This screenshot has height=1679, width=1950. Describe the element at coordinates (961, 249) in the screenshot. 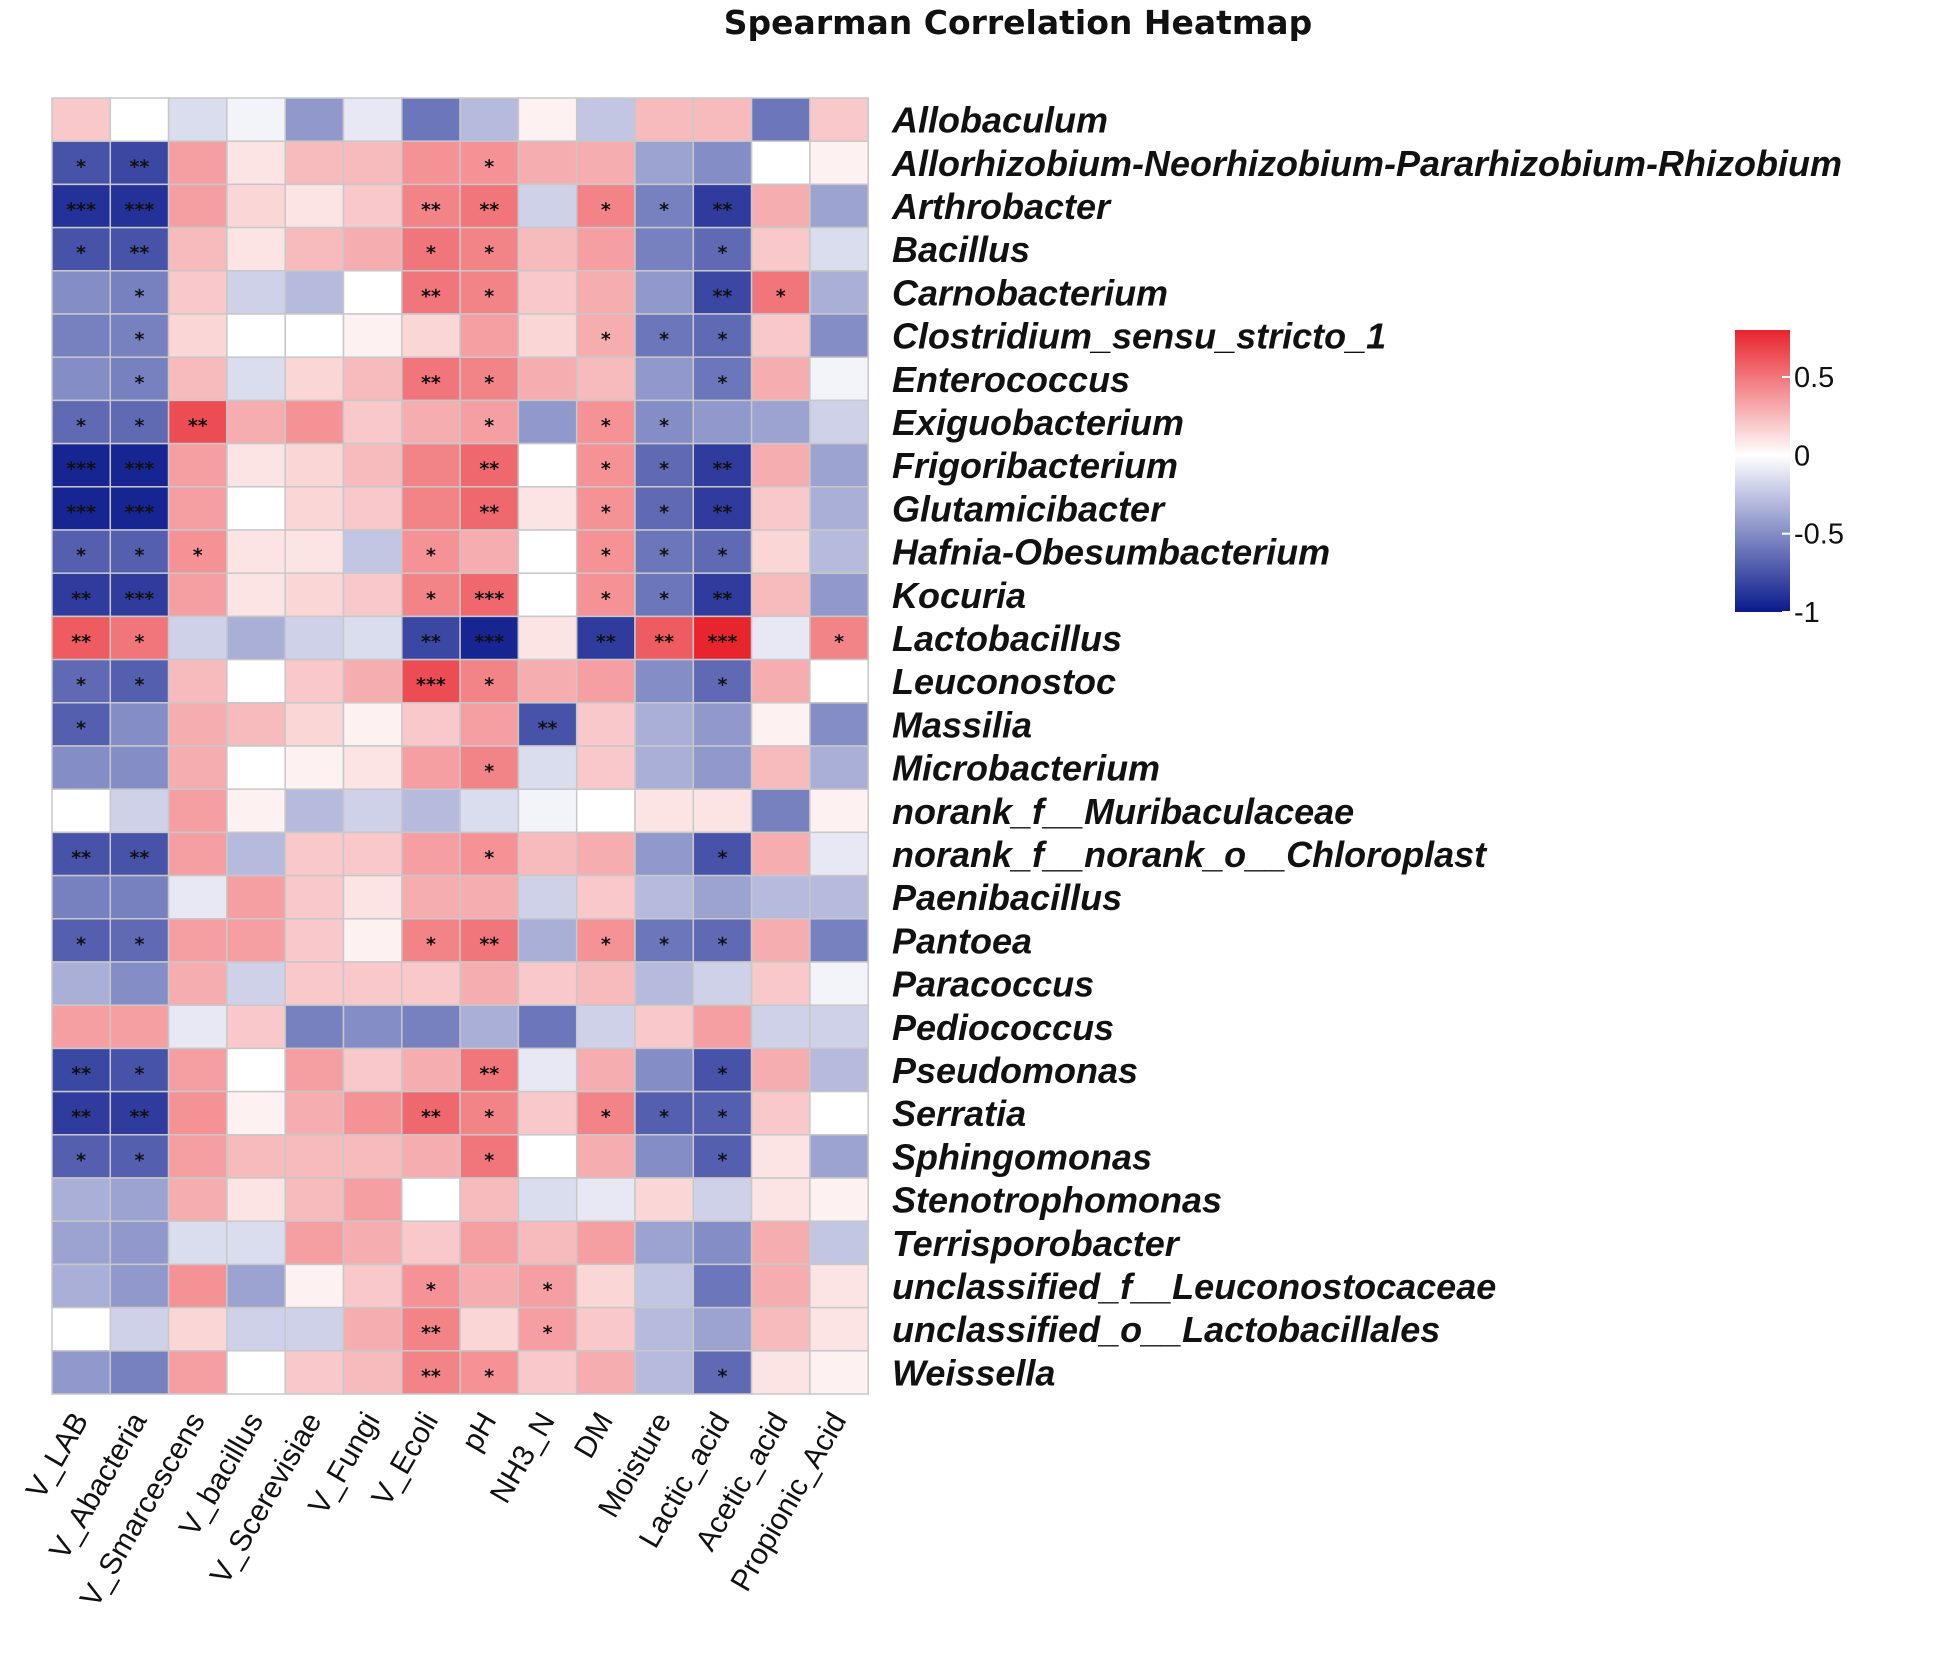

I see `row-label: Bacillus` at that location.